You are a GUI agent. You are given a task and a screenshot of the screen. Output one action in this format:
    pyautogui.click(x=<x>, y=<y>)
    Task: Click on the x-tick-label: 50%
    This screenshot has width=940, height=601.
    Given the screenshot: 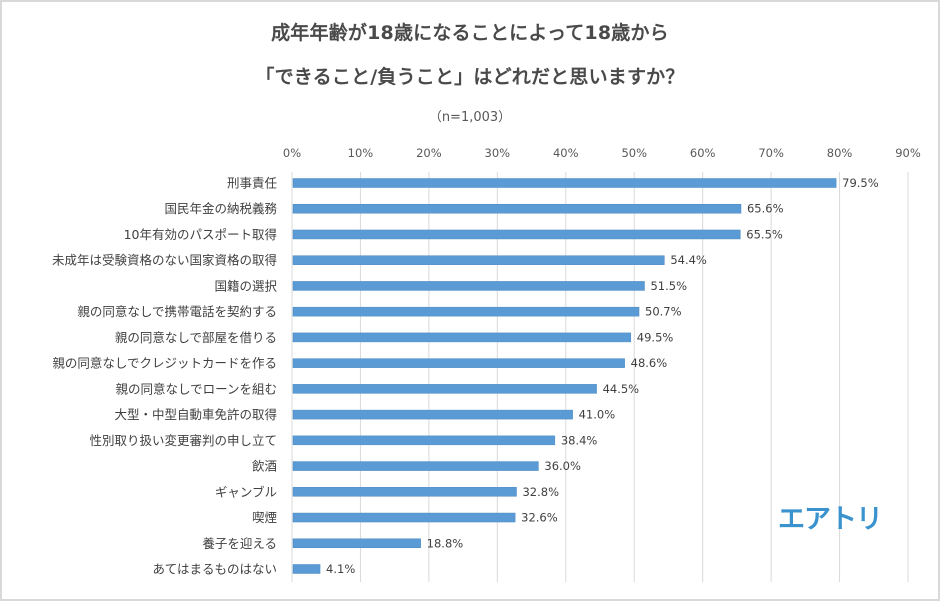 What is the action you would take?
    pyautogui.click(x=634, y=153)
    